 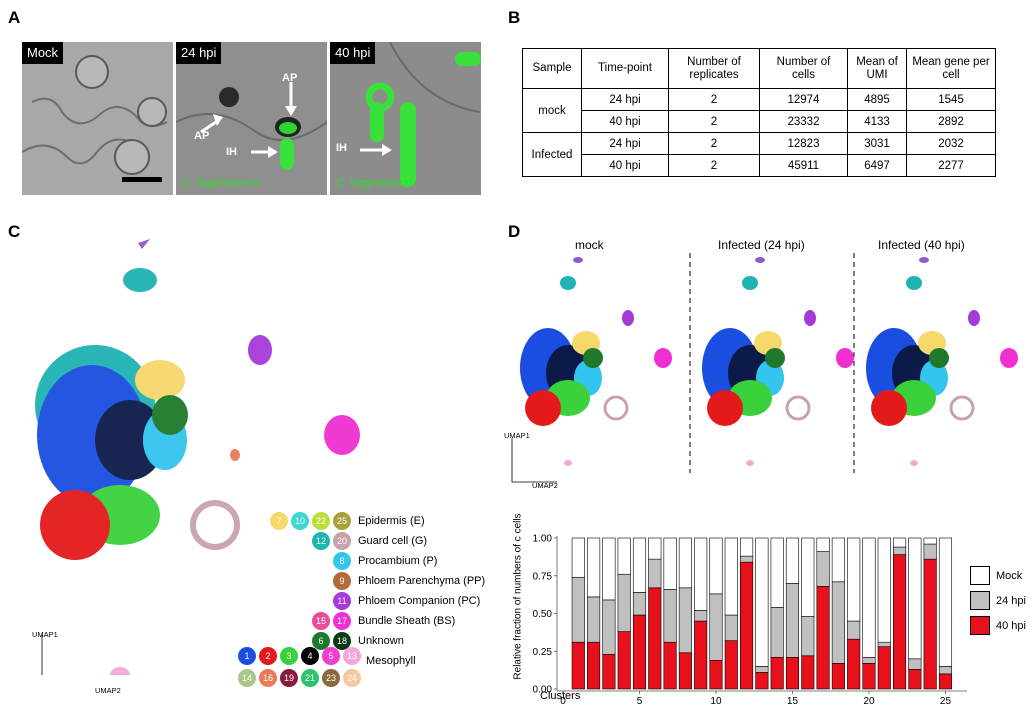 I want to click on cluster-dot: 25, so click(x=342, y=521).